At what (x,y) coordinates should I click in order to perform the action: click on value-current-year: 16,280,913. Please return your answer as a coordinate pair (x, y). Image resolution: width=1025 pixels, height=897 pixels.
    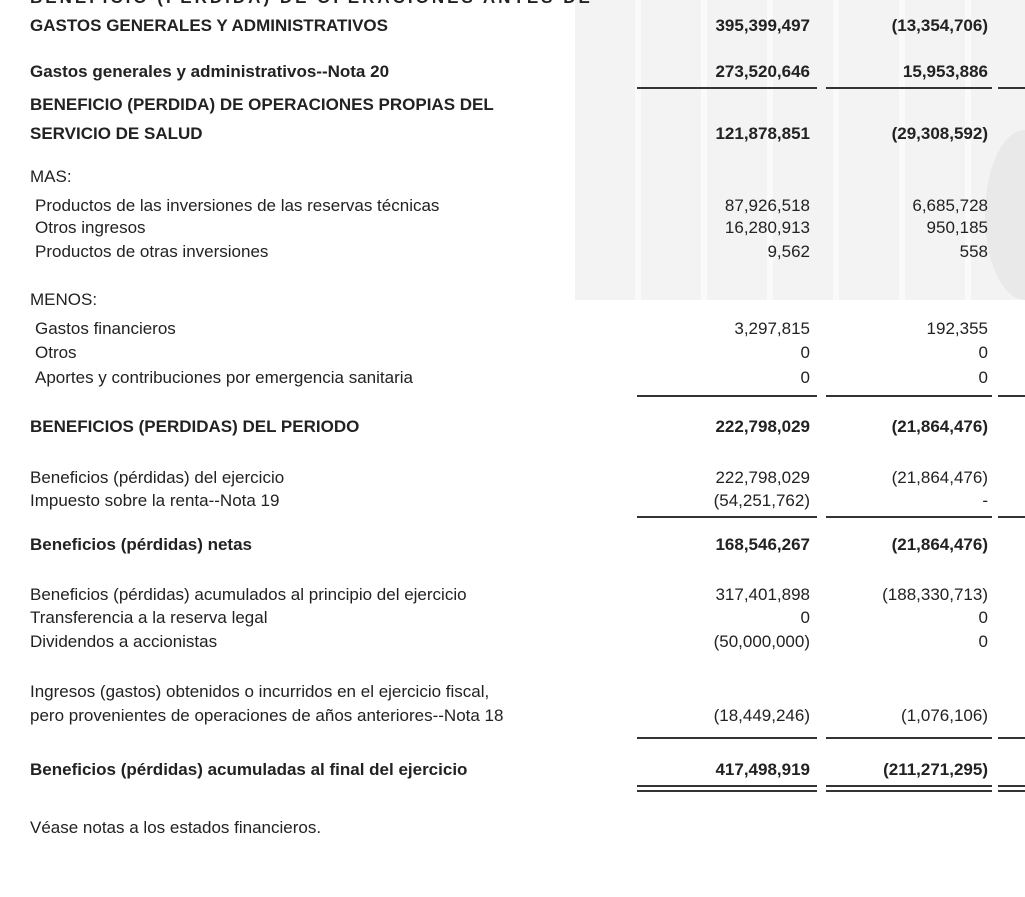
    Looking at the image, I should click on (767, 227).